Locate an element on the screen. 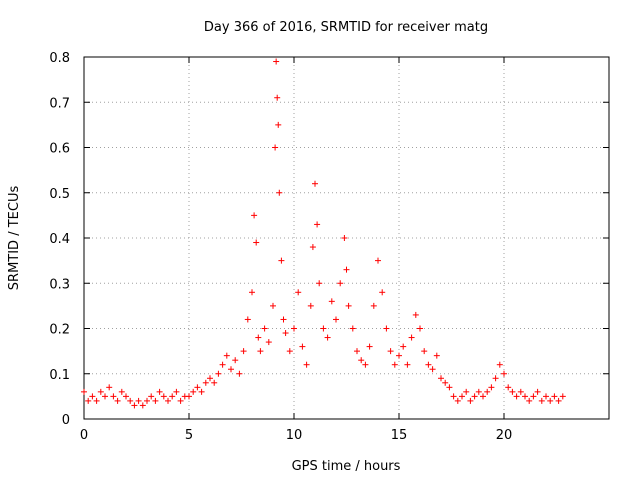  y-tick-label: 0.2 is located at coordinates (59, 330).